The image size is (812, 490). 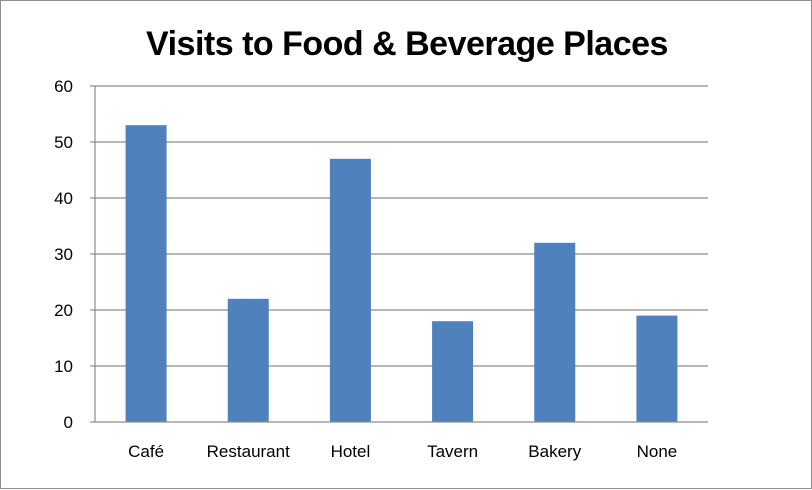 I want to click on x-tick-label: Hotel, so click(x=351, y=451).